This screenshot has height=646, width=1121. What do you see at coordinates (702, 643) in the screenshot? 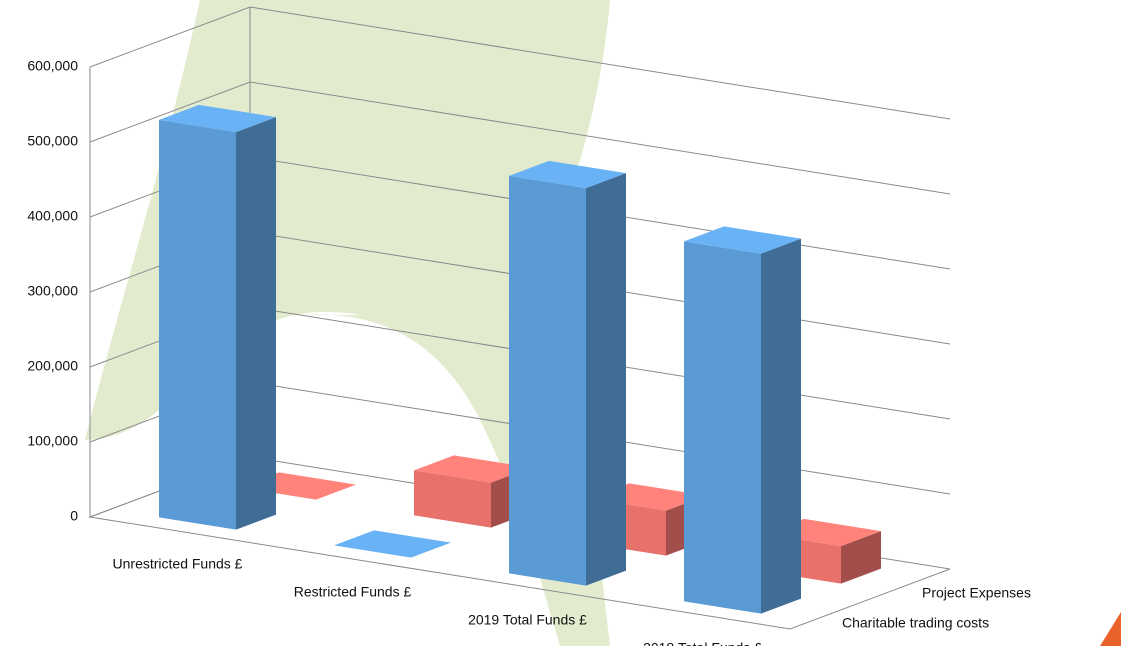
I see `x-tick-label: 2018 Total Funds £` at bounding box center [702, 643].